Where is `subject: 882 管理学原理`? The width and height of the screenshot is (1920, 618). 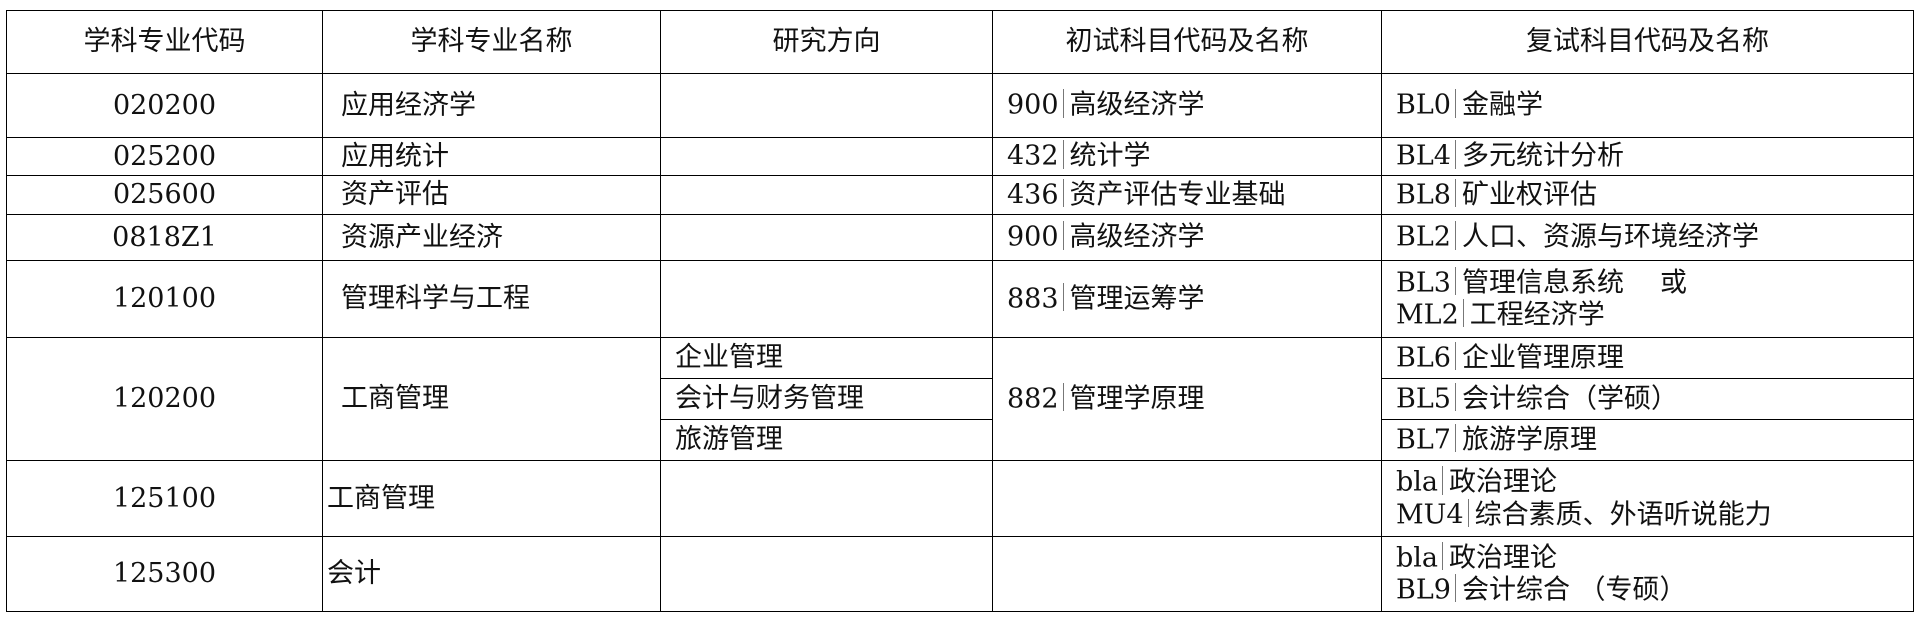 subject: 882 管理学原理 is located at coordinates (1187, 398).